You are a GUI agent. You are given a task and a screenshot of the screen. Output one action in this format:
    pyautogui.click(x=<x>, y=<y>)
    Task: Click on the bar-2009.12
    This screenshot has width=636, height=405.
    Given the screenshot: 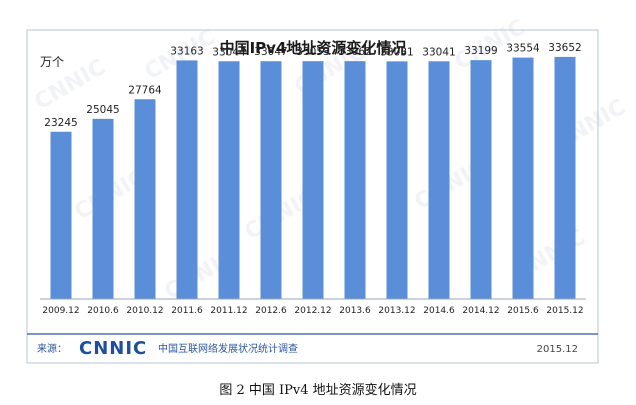 What is the action you would take?
    pyautogui.click(x=61, y=215)
    